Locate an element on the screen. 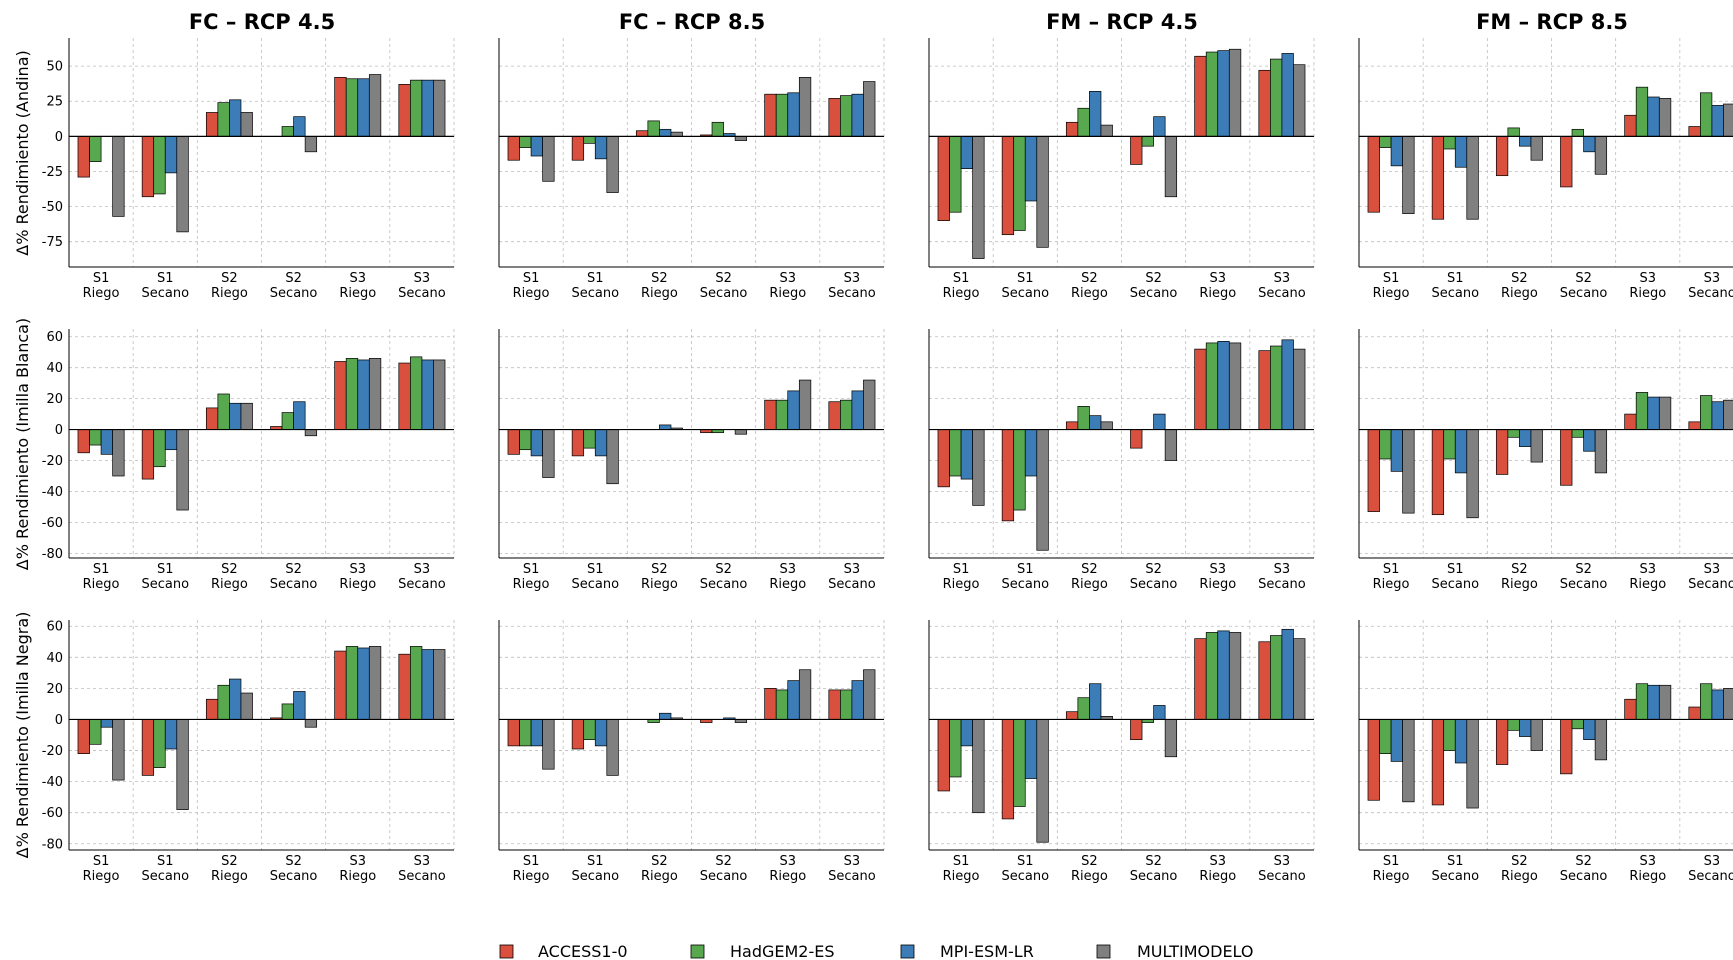 The image size is (1733, 960). row-label-andina: Δ% Rendimiento (Andina) is located at coordinates (22, 153).